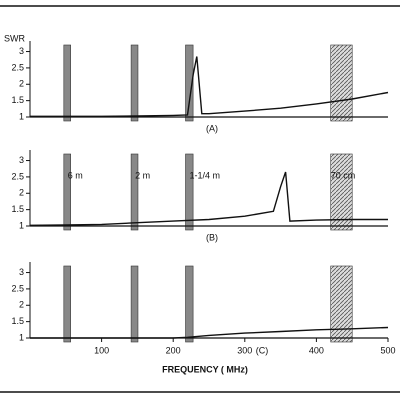 The height and width of the screenshot is (400, 400). What do you see at coordinates (262, 350) in the screenshot?
I see `panel-label: (C)` at bounding box center [262, 350].